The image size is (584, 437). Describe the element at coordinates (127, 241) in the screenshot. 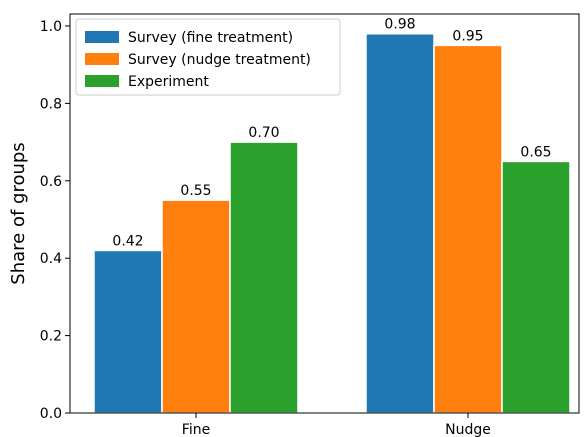

I see `bar-value-label: 0.42` at that location.